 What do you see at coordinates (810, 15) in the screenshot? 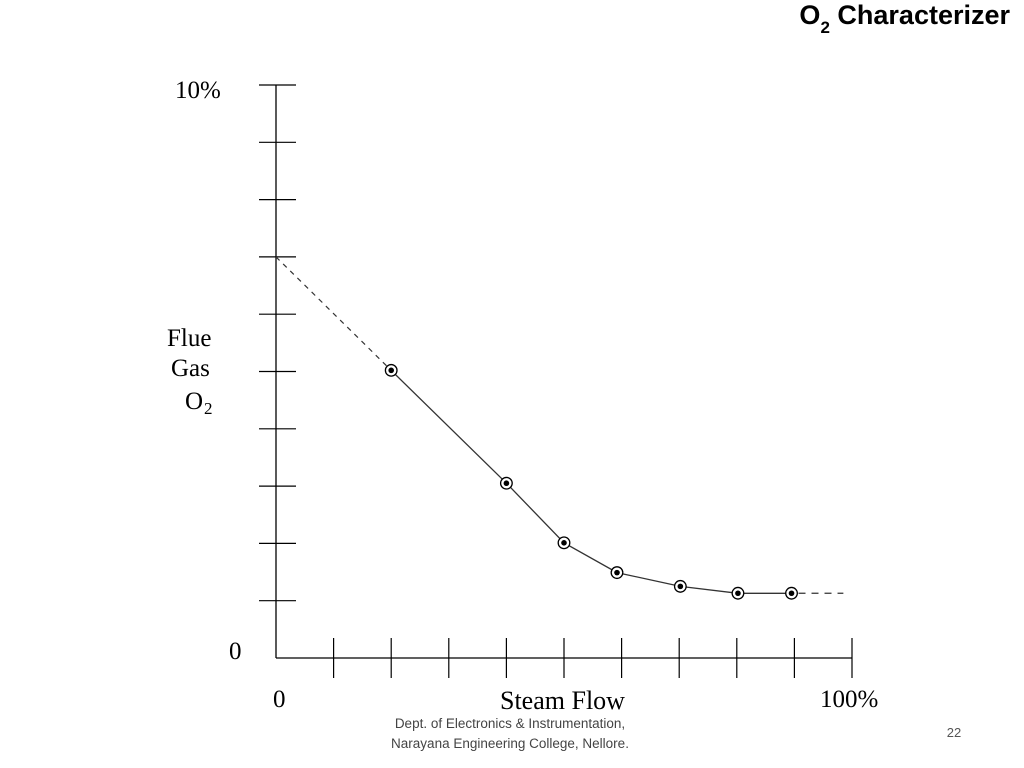
I see `title-main: O` at bounding box center [810, 15].